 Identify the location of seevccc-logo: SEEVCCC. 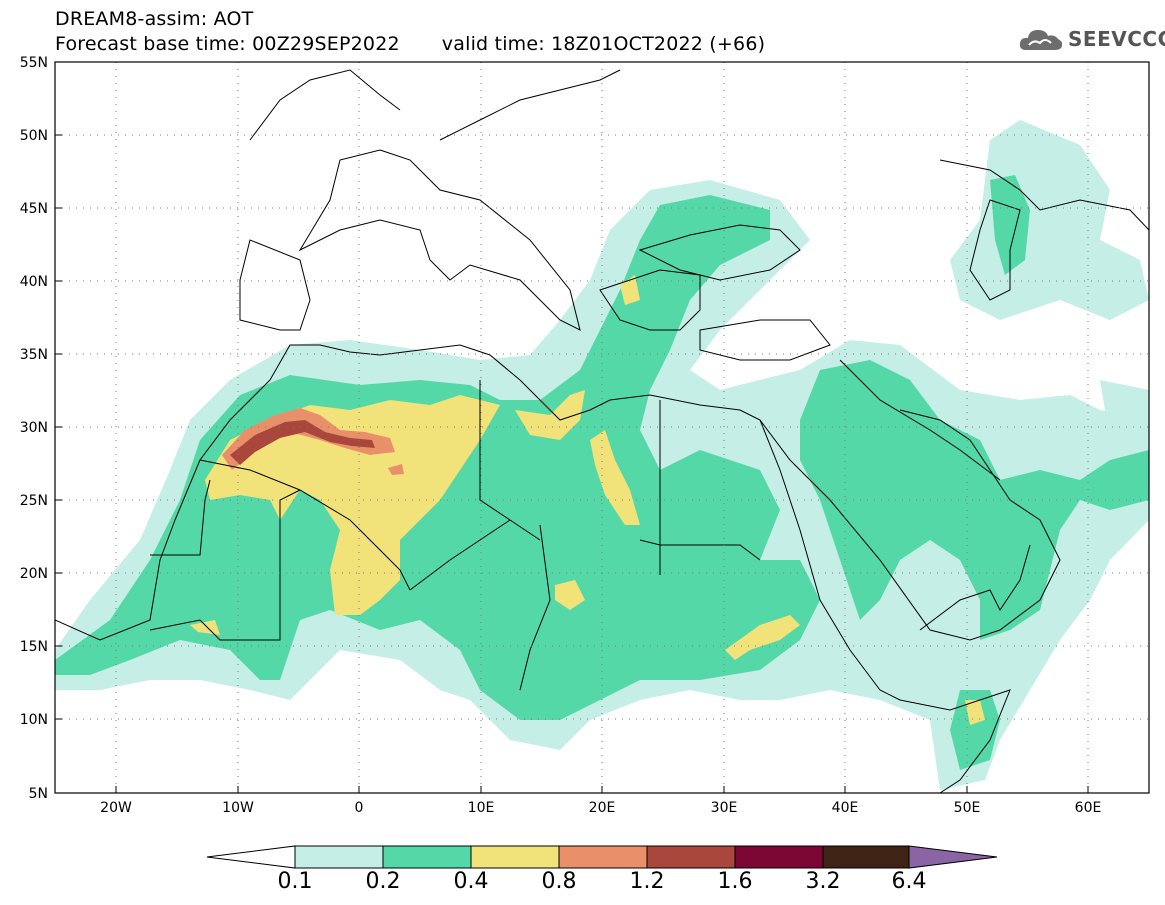
(1091, 39).